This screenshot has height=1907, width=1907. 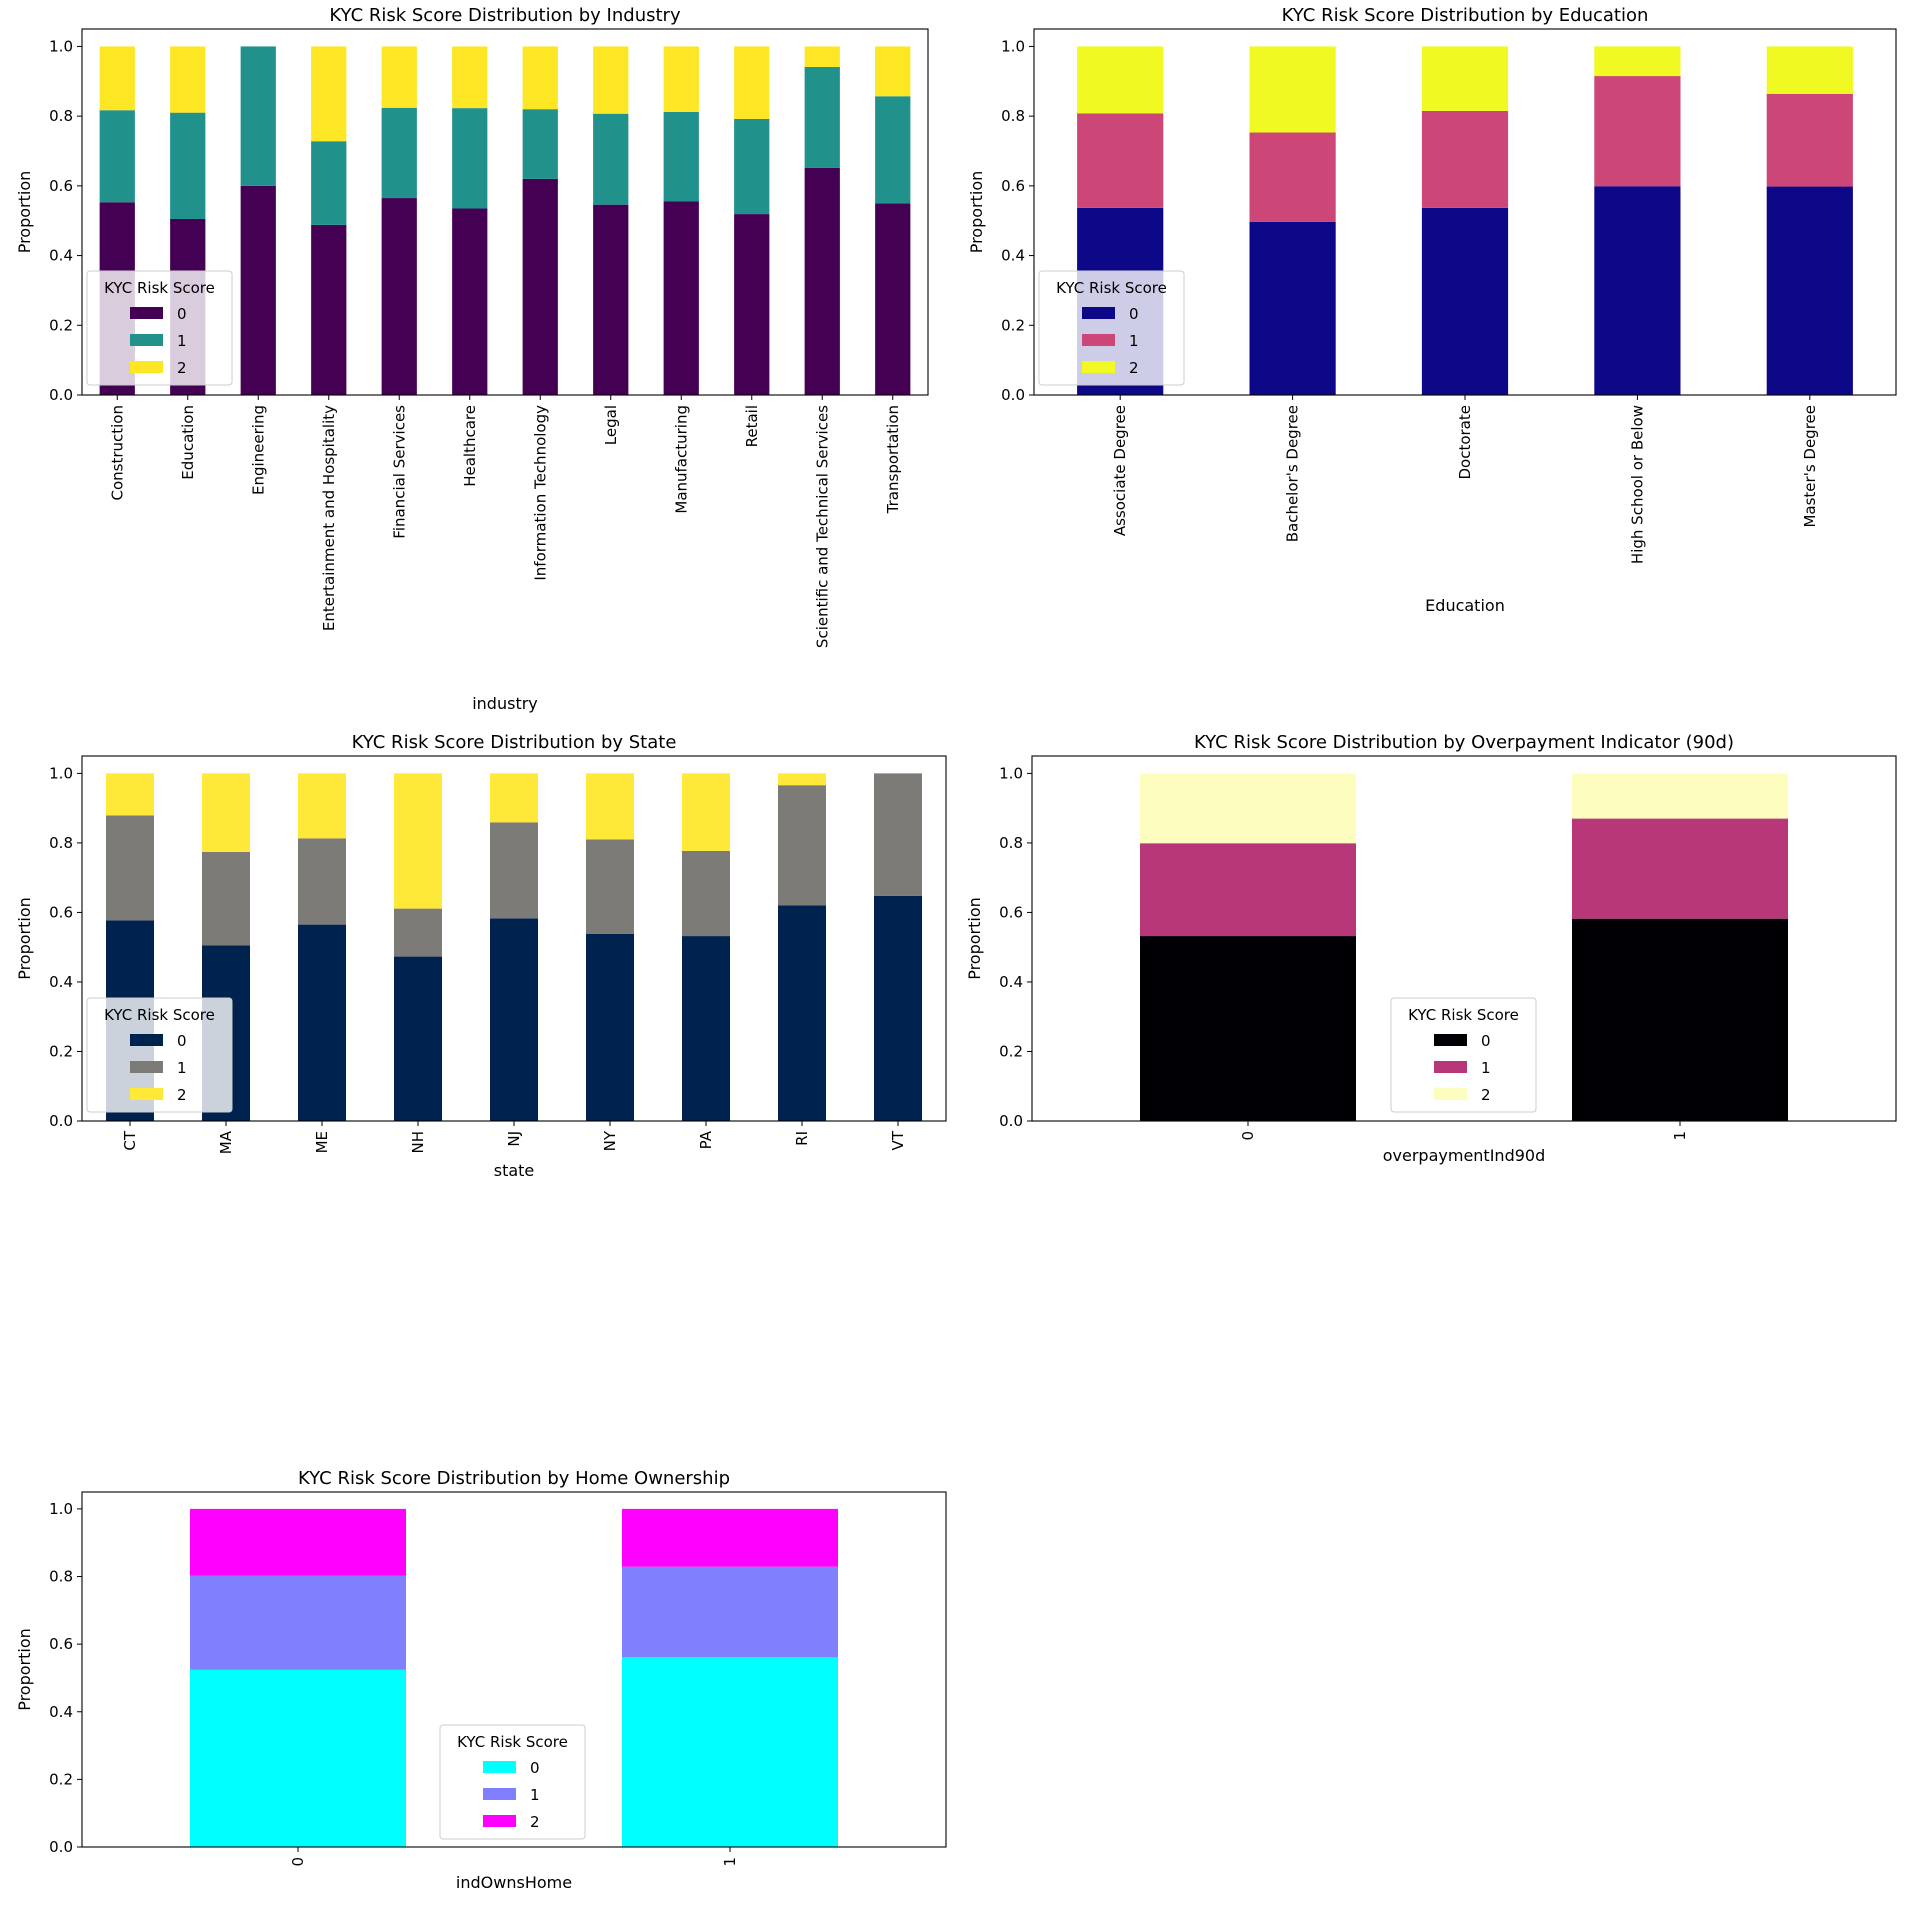 I want to click on x-tick-label: 1, so click(x=730, y=1862).